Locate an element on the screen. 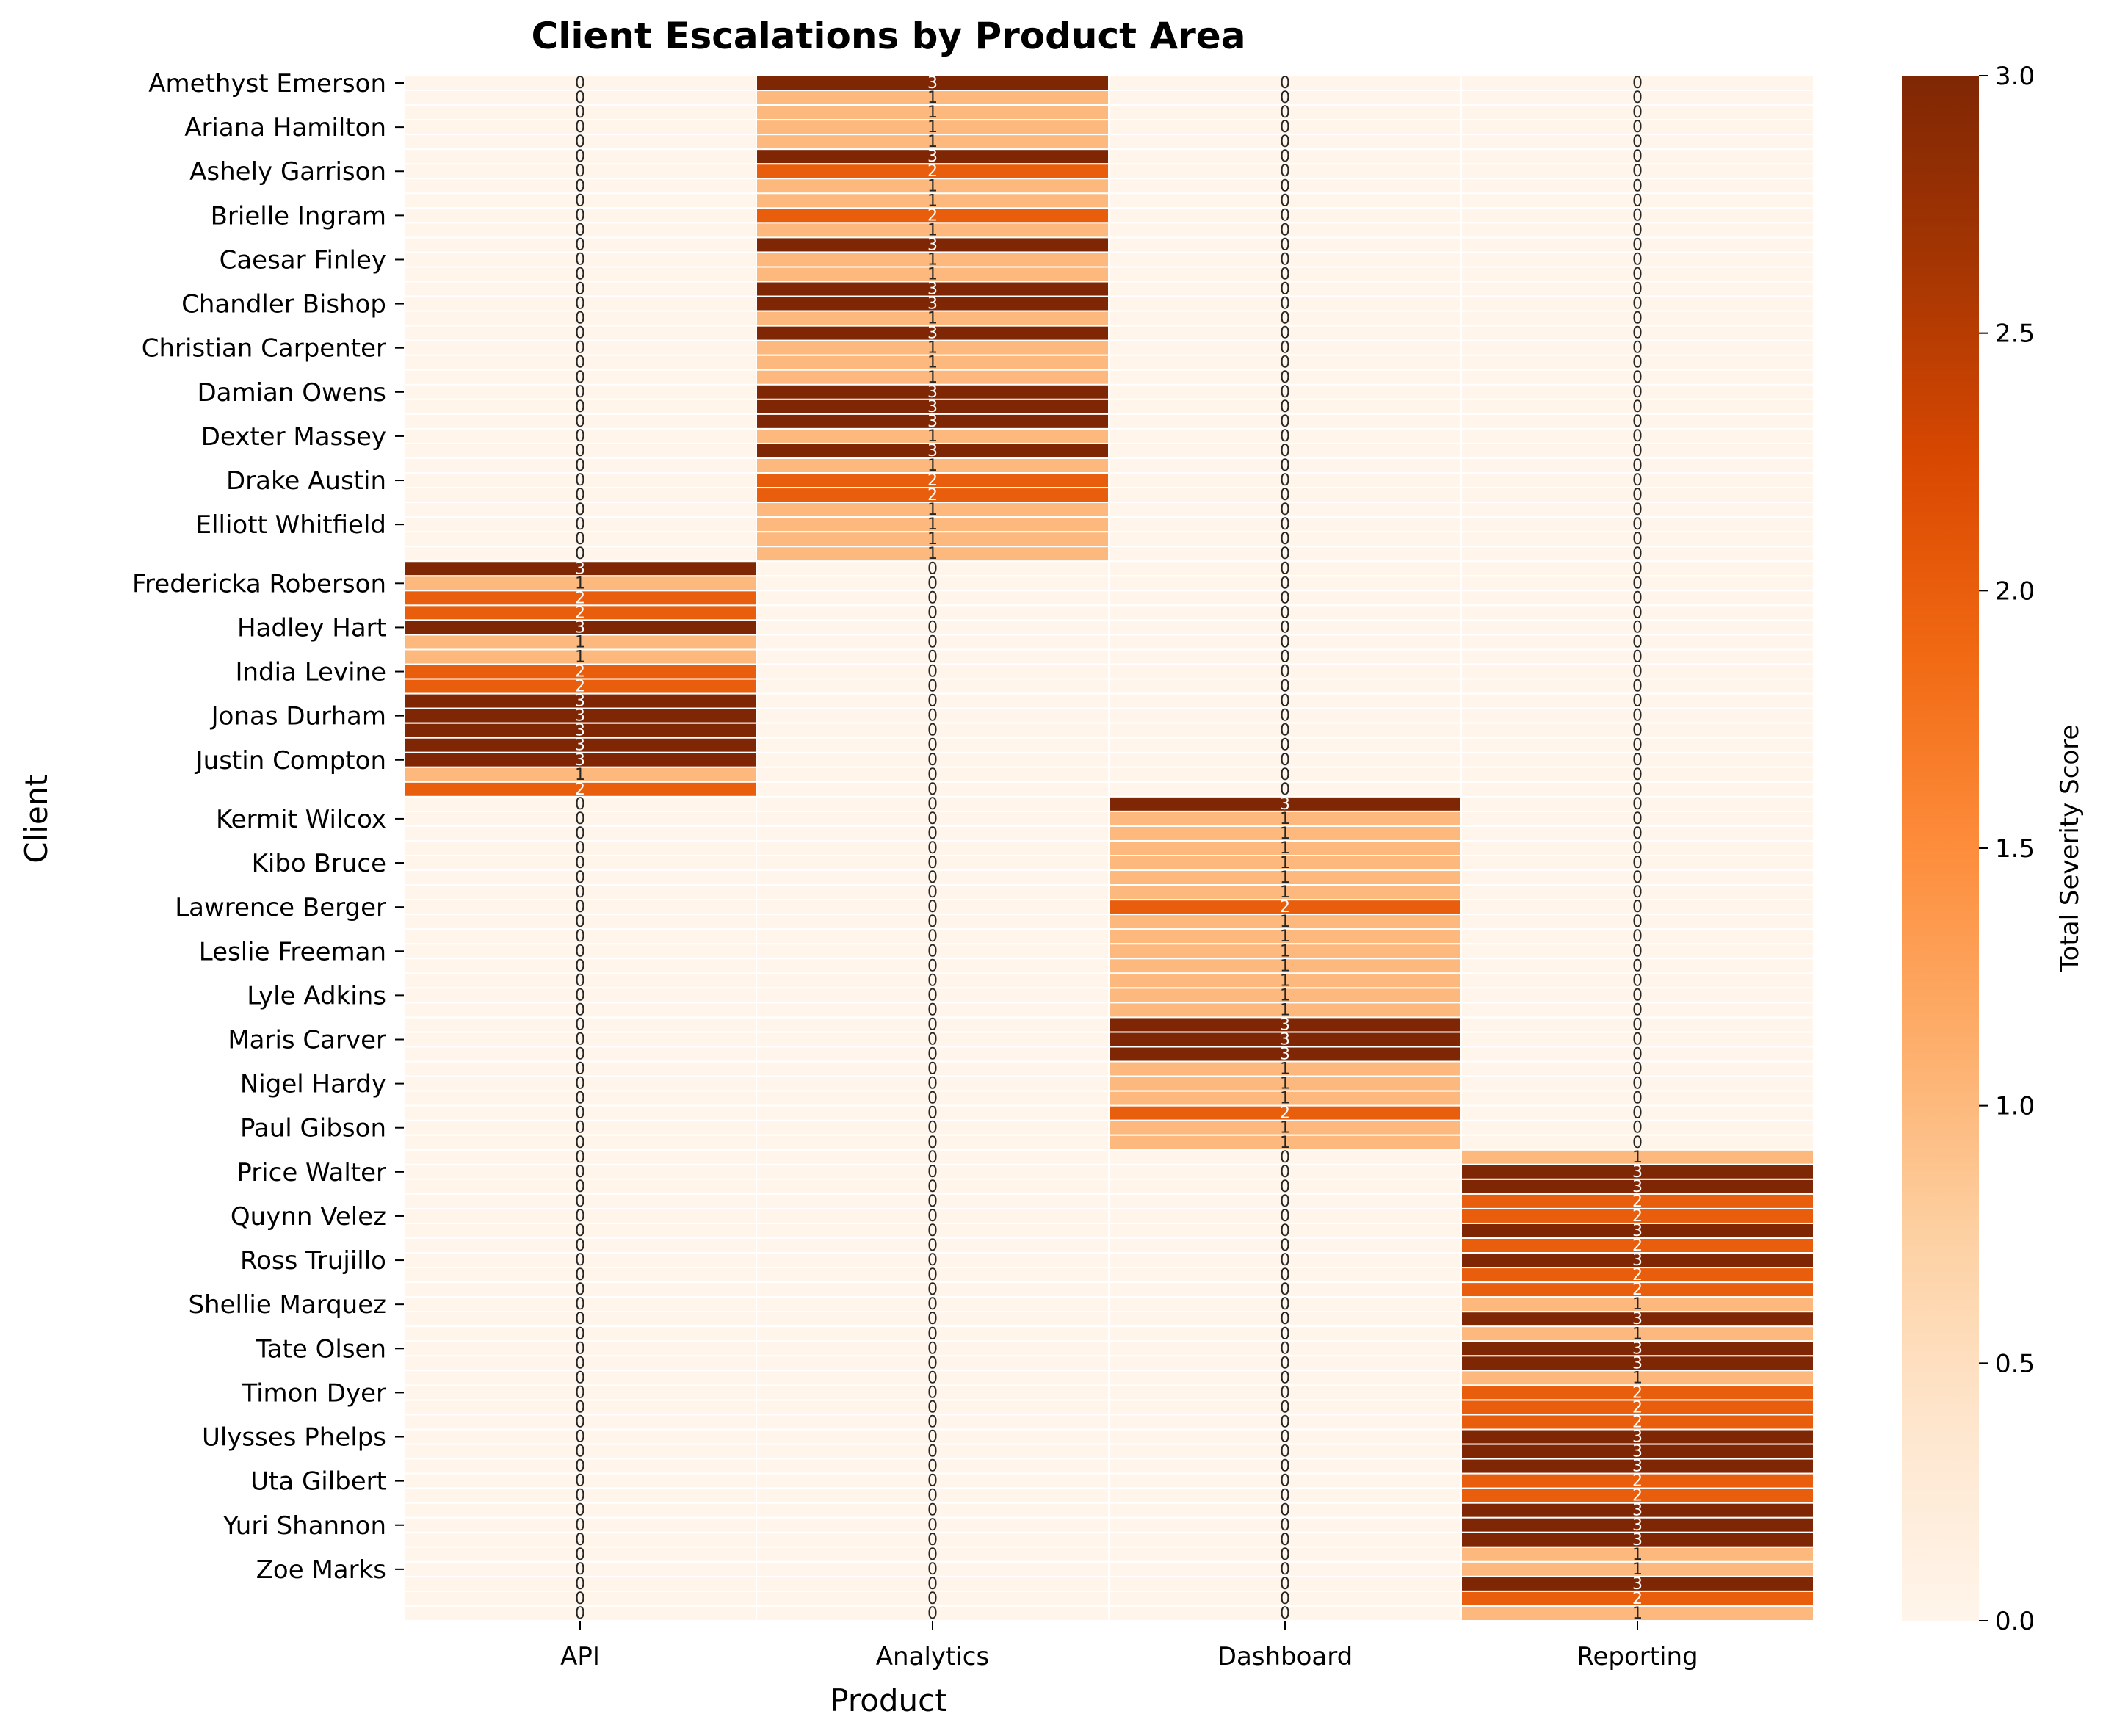 The height and width of the screenshot is (1736, 2103). y-tick-label: Christian Carpenter is located at coordinates (264, 349).